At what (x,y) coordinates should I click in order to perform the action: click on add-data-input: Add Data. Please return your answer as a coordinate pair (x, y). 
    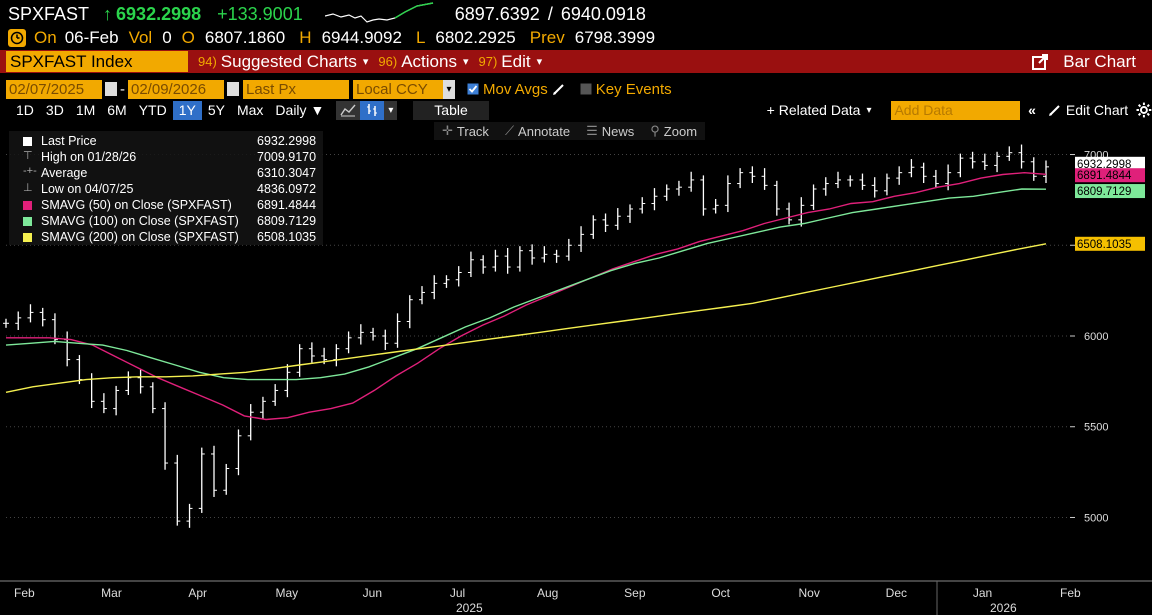
    Looking at the image, I should click on (956, 110).